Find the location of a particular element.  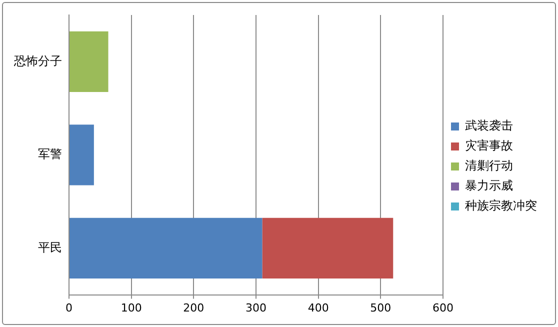

legend-label: 暴力示威 is located at coordinates (489, 185).